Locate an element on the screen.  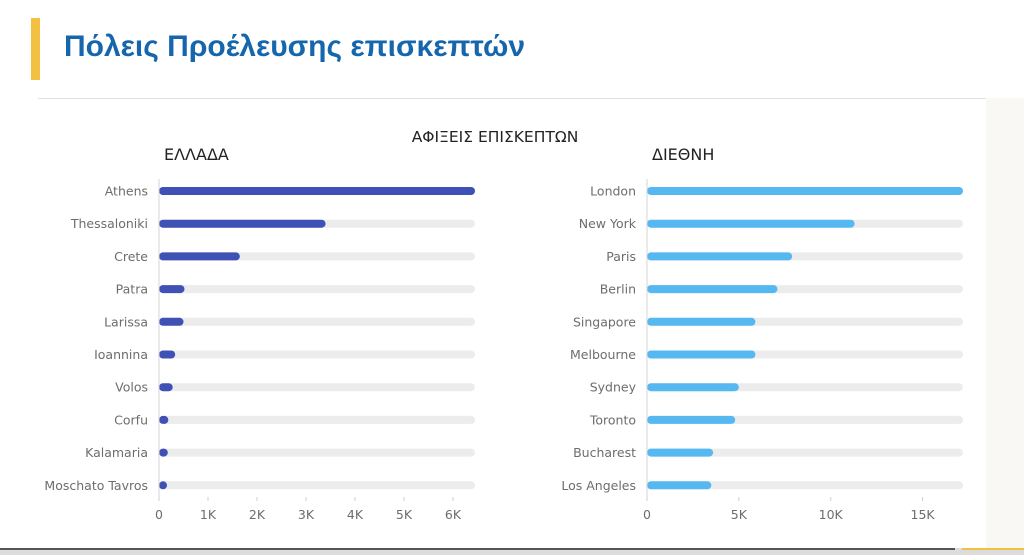
greek-category-label: Moschato Tavros is located at coordinates (96, 485).